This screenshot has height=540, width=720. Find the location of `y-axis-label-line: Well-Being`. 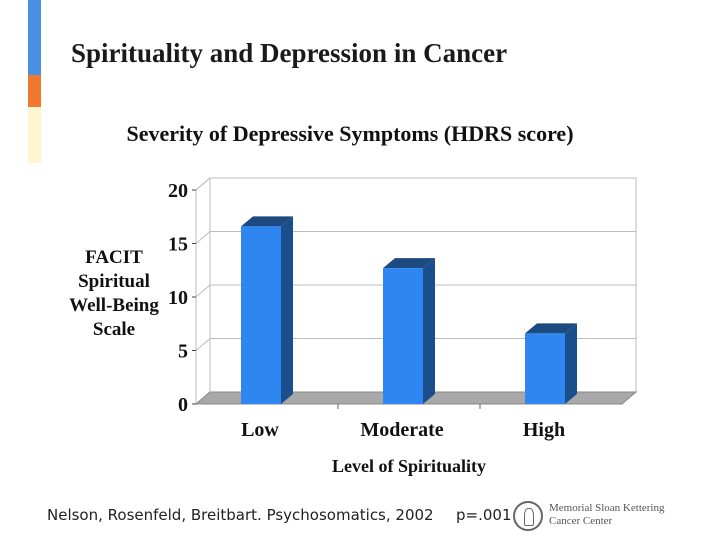

y-axis-label-line: Well-Being is located at coordinates (114, 305).